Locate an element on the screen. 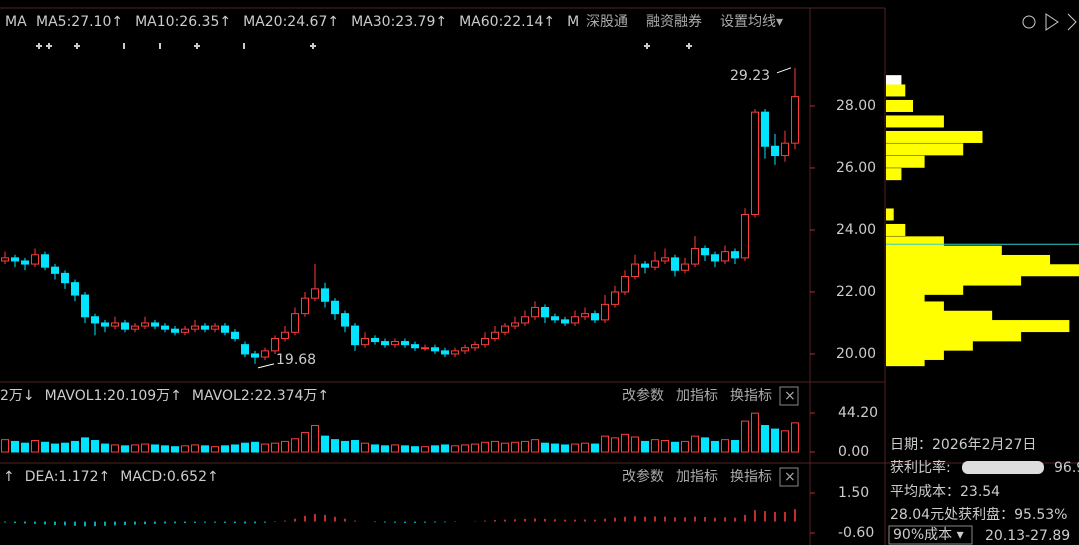 The height and width of the screenshot is (545, 1079). ma-value: MA5:27.10↑ is located at coordinates (79, 22).